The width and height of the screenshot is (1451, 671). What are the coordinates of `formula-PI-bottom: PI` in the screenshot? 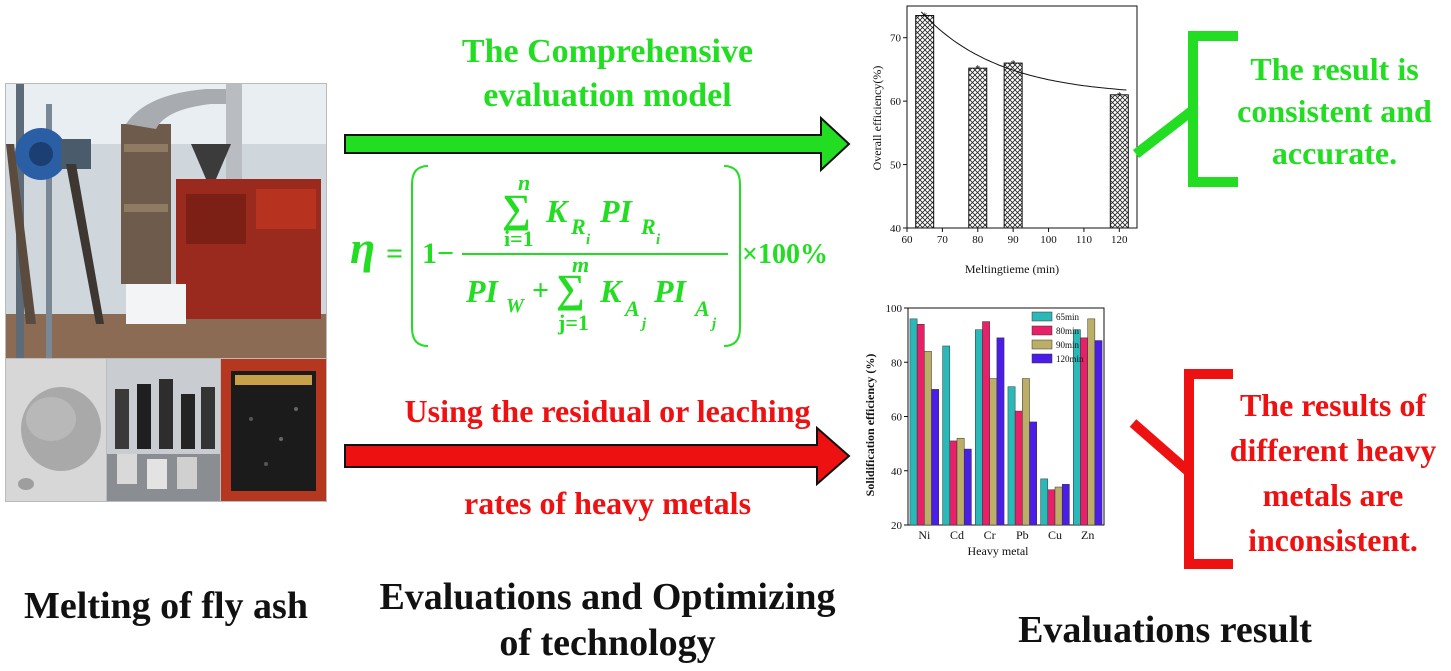 It's located at (482, 291).